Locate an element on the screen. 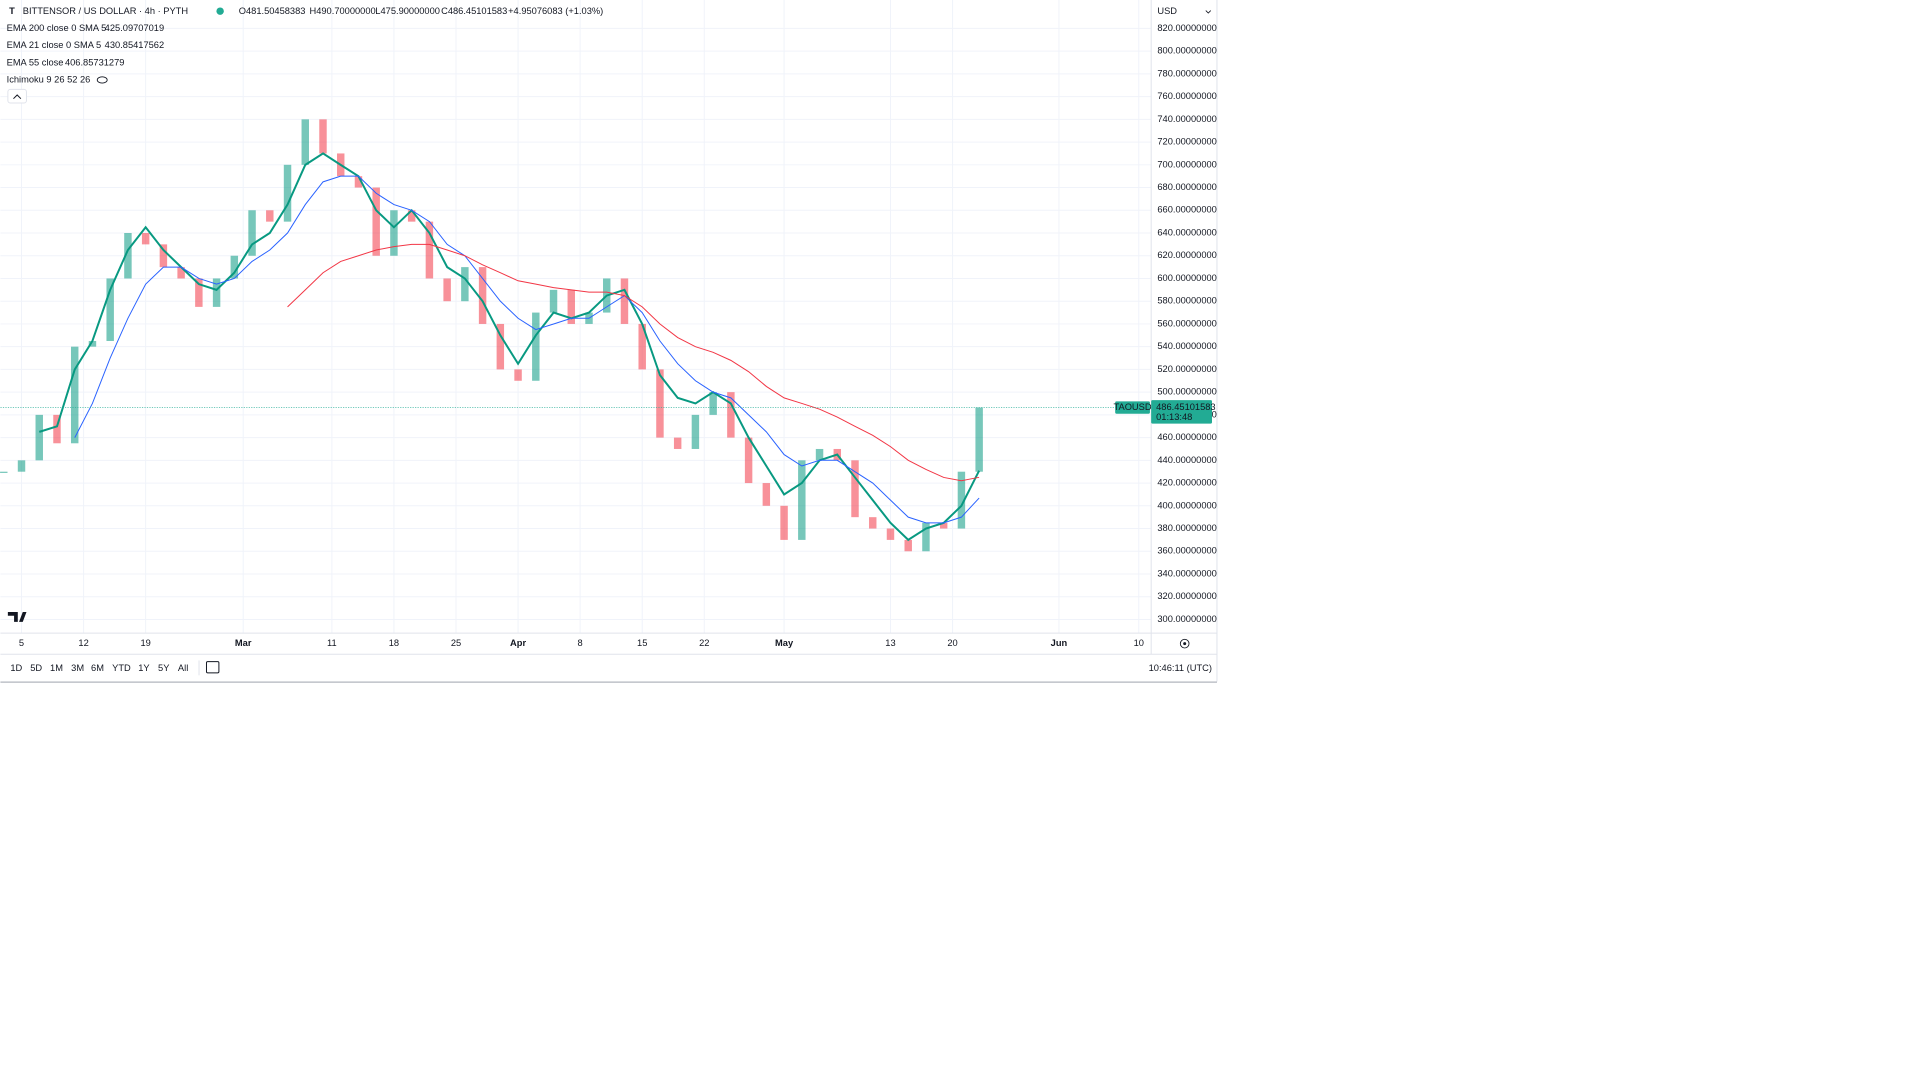  ohlc-value: +4.95076083 (+1.03%) is located at coordinates (555, 11).